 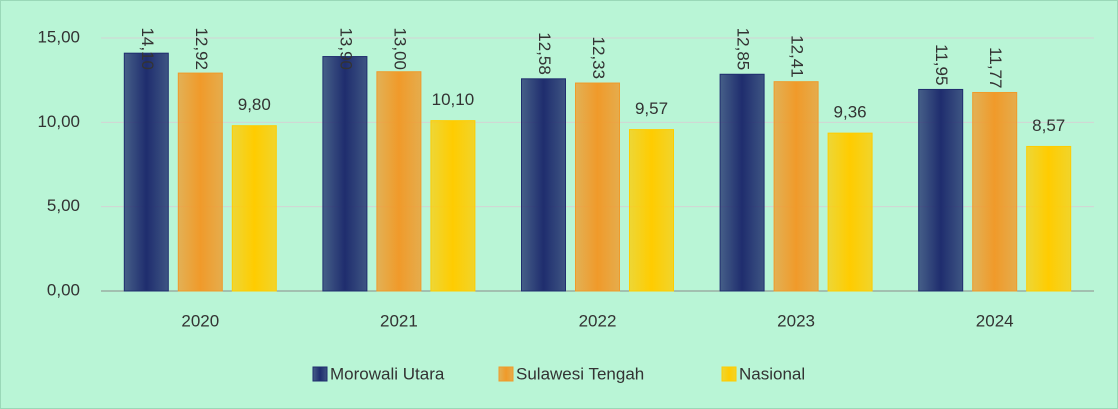 What do you see at coordinates (453, 99) in the screenshot?
I see `data-label: 10,10` at bounding box center [453, 99].